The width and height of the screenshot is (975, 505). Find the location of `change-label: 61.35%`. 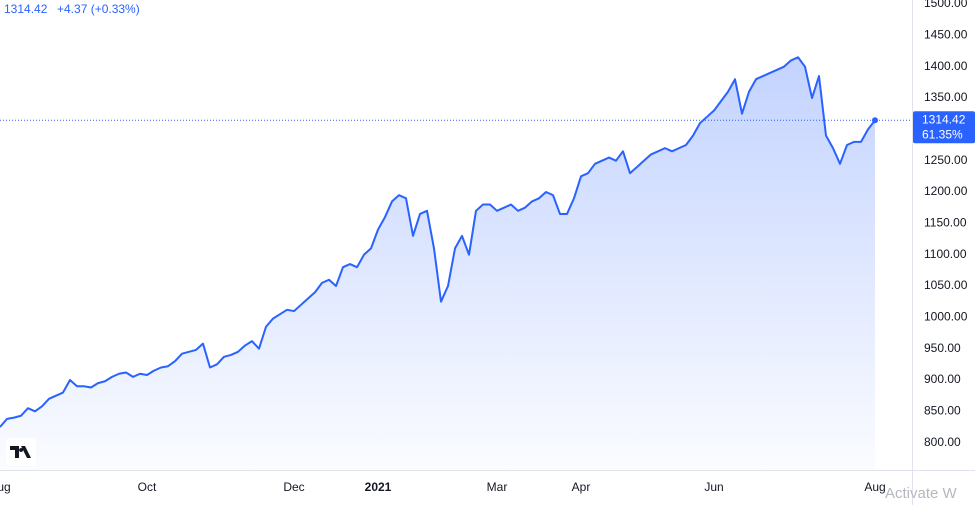

change-label: 61.35% is located at coordinates (942, 134).